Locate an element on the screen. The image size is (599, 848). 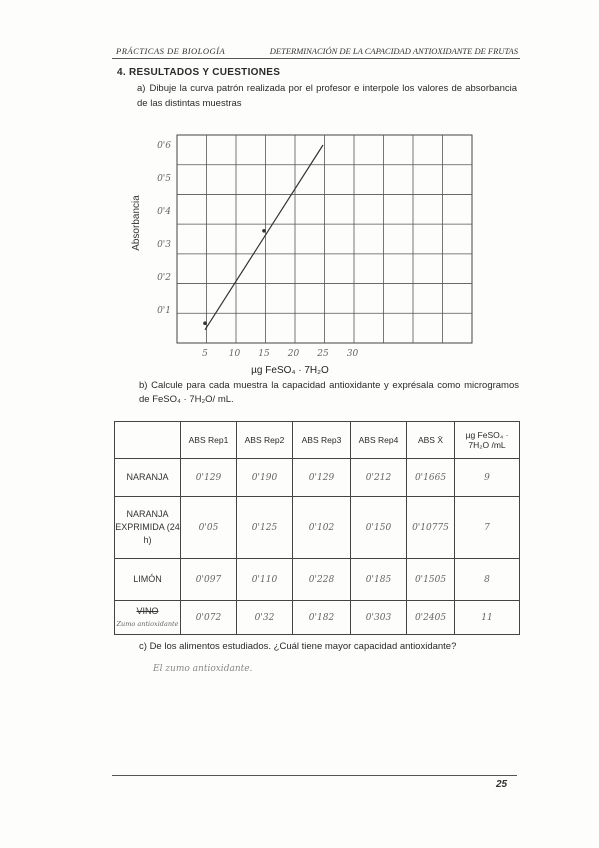
header-cell-empty is located at coordinates (147, 440).